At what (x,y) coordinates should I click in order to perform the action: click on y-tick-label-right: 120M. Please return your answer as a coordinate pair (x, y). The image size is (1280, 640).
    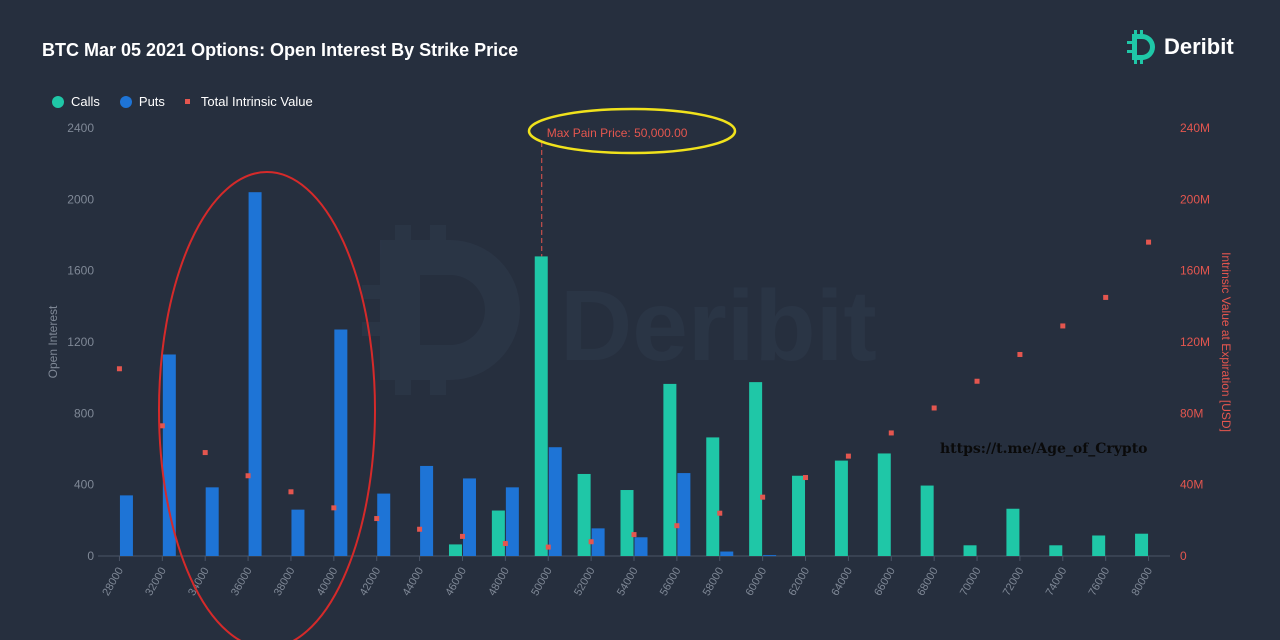
    Looking at the image, I should click on (1195, 342).